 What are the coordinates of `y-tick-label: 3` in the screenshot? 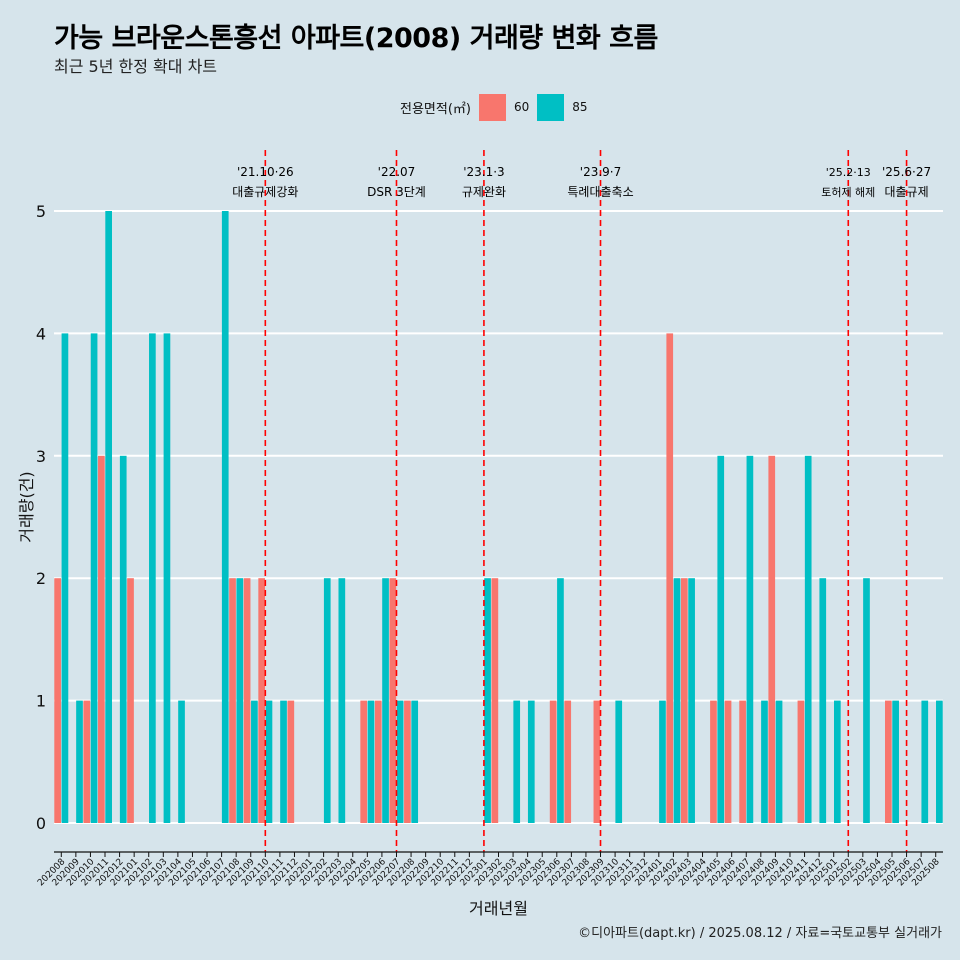 It's located at (41, 456).